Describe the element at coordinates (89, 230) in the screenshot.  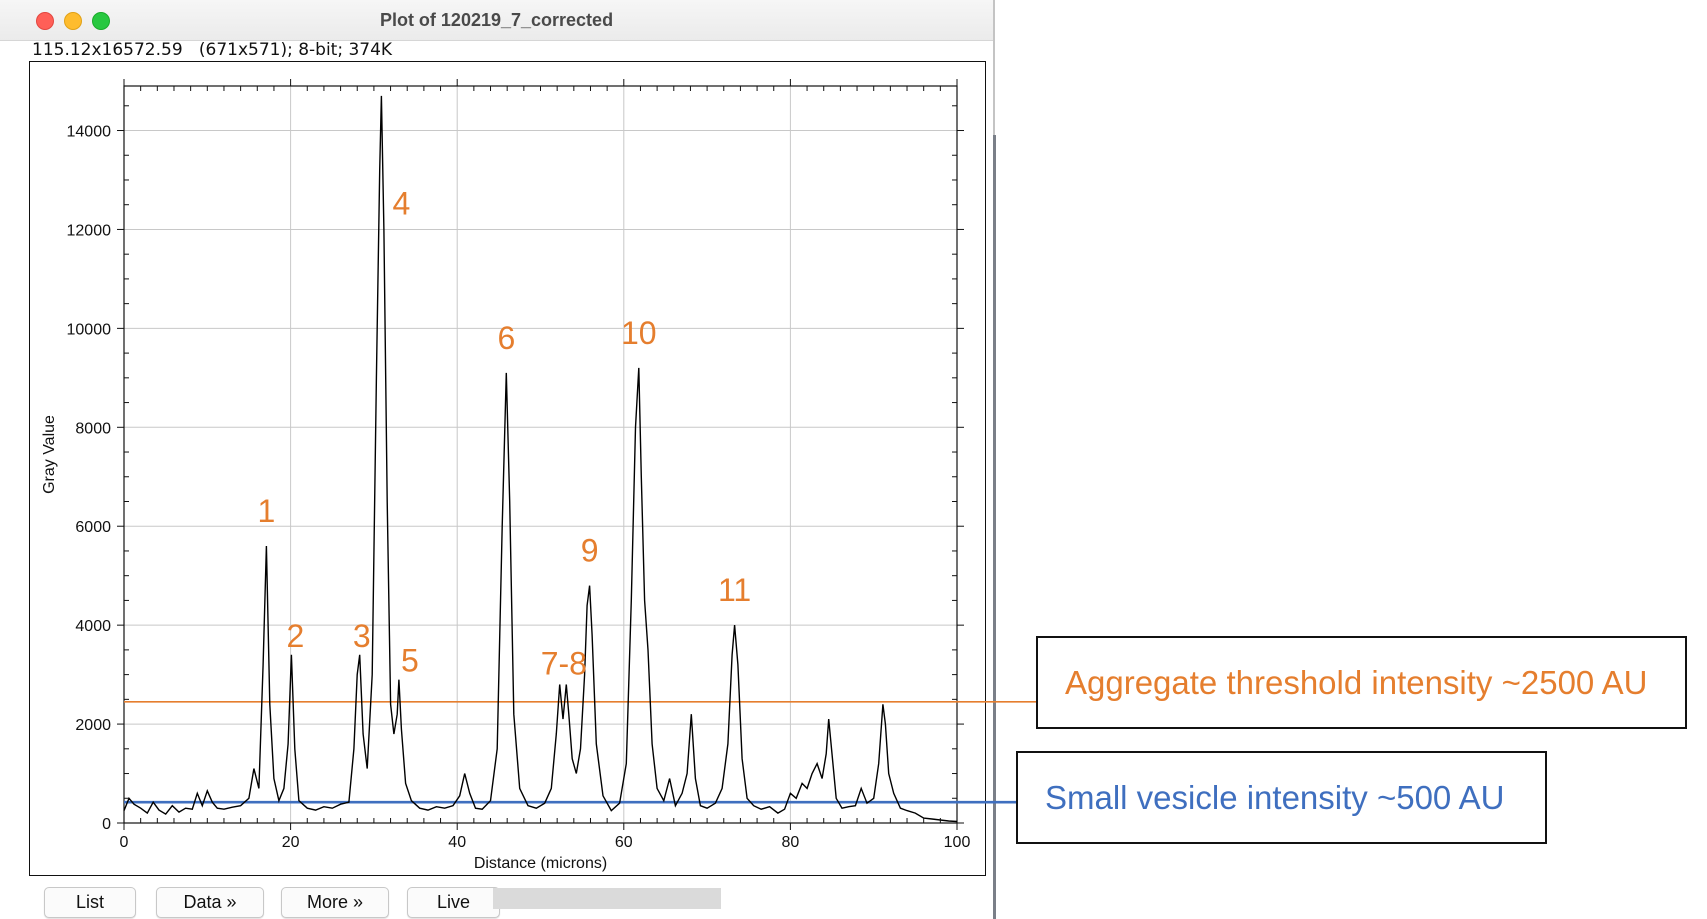
I see `y-tick-label: 12000` at that location.